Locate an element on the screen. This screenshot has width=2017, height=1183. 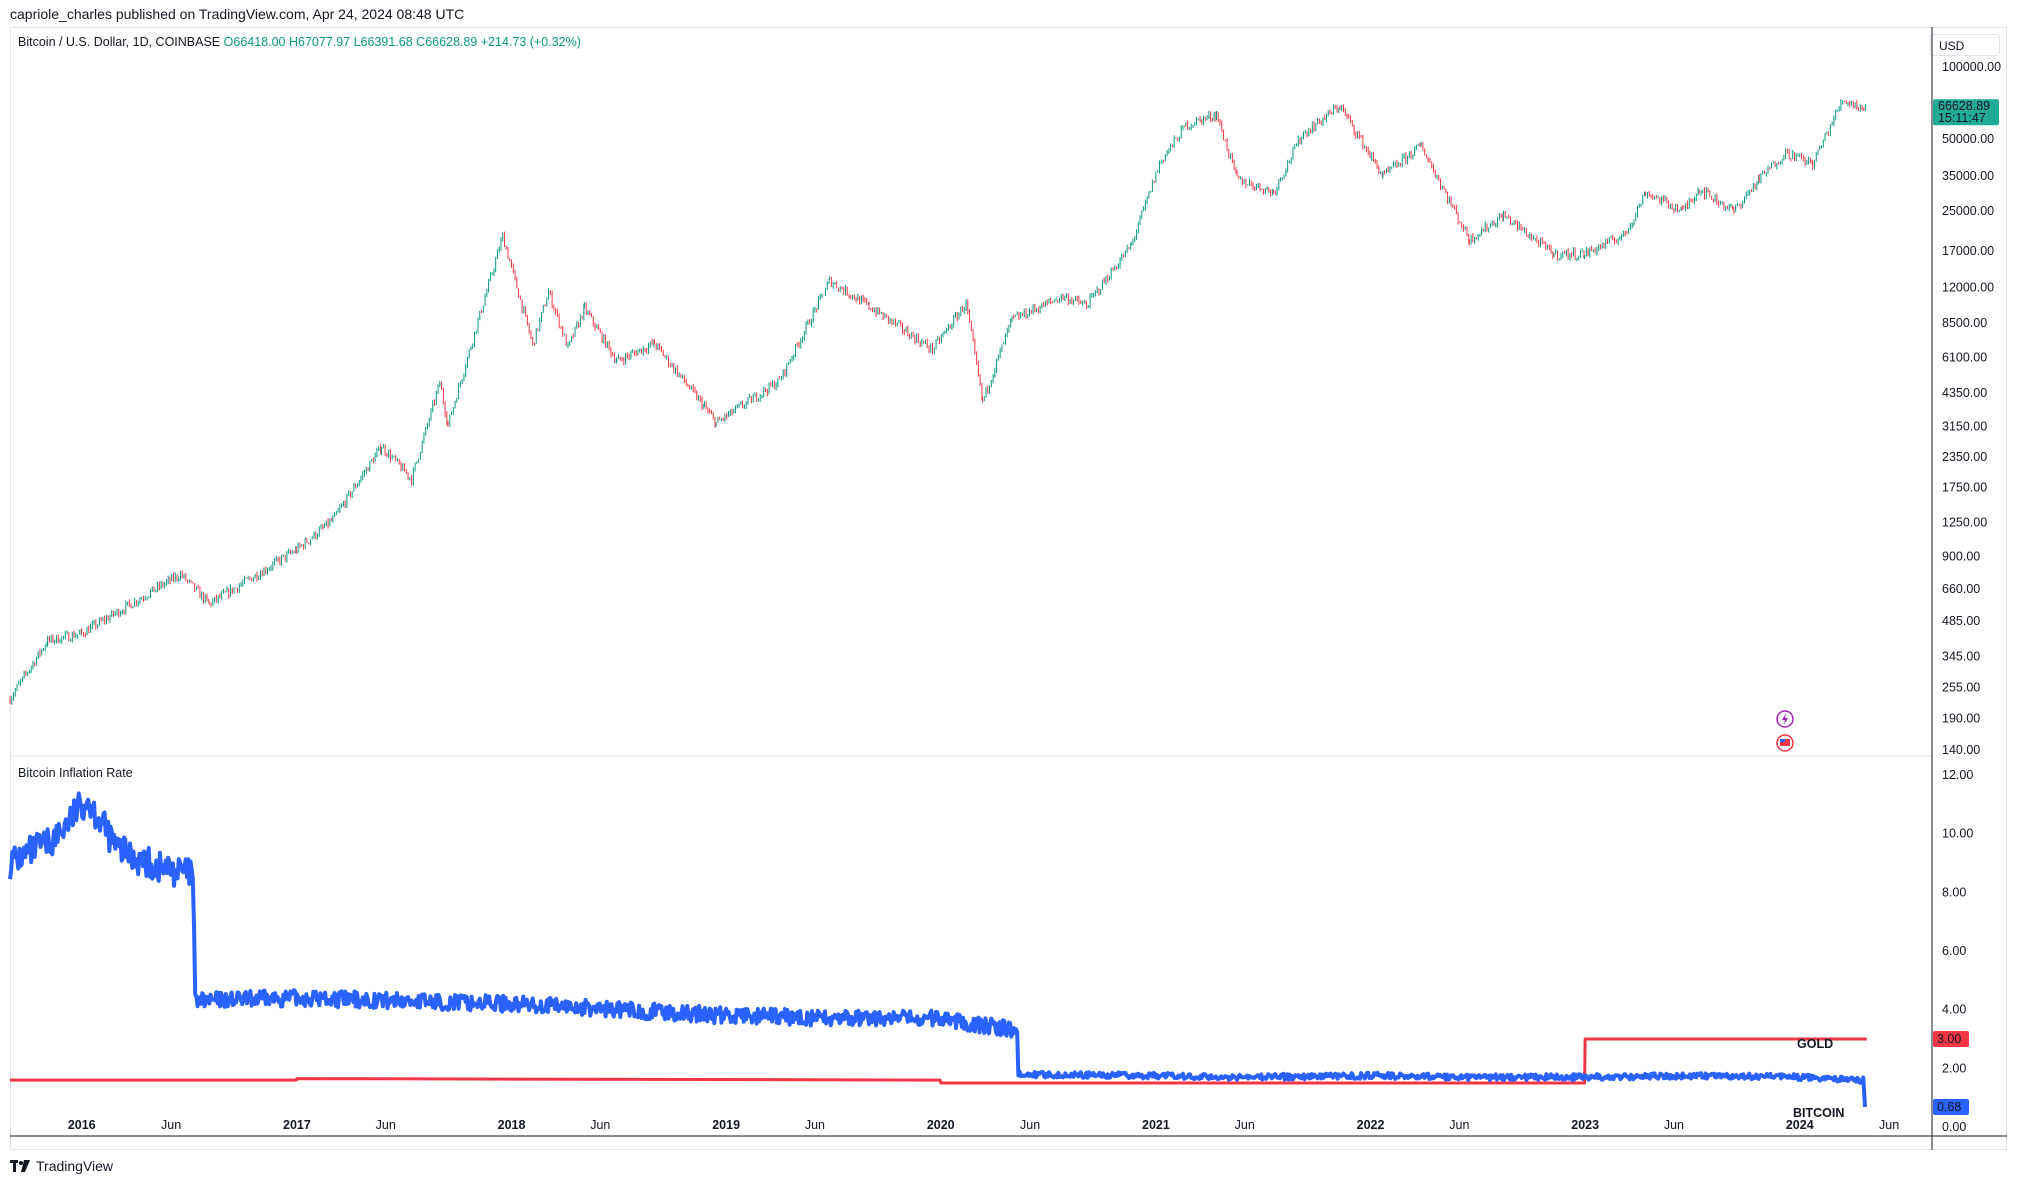
price-axis-tick: 50000.00 is located at coordinates (1968, 139).